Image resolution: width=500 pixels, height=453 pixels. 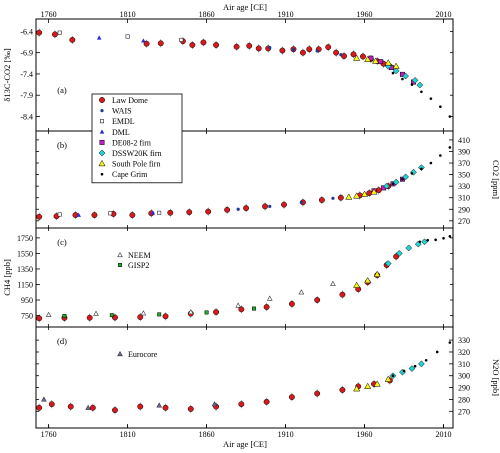 What do you see at coordinates (444, 14) in the screenshot?
I see `top-x-tick-label: 2010` at bounding box center [444, 14].